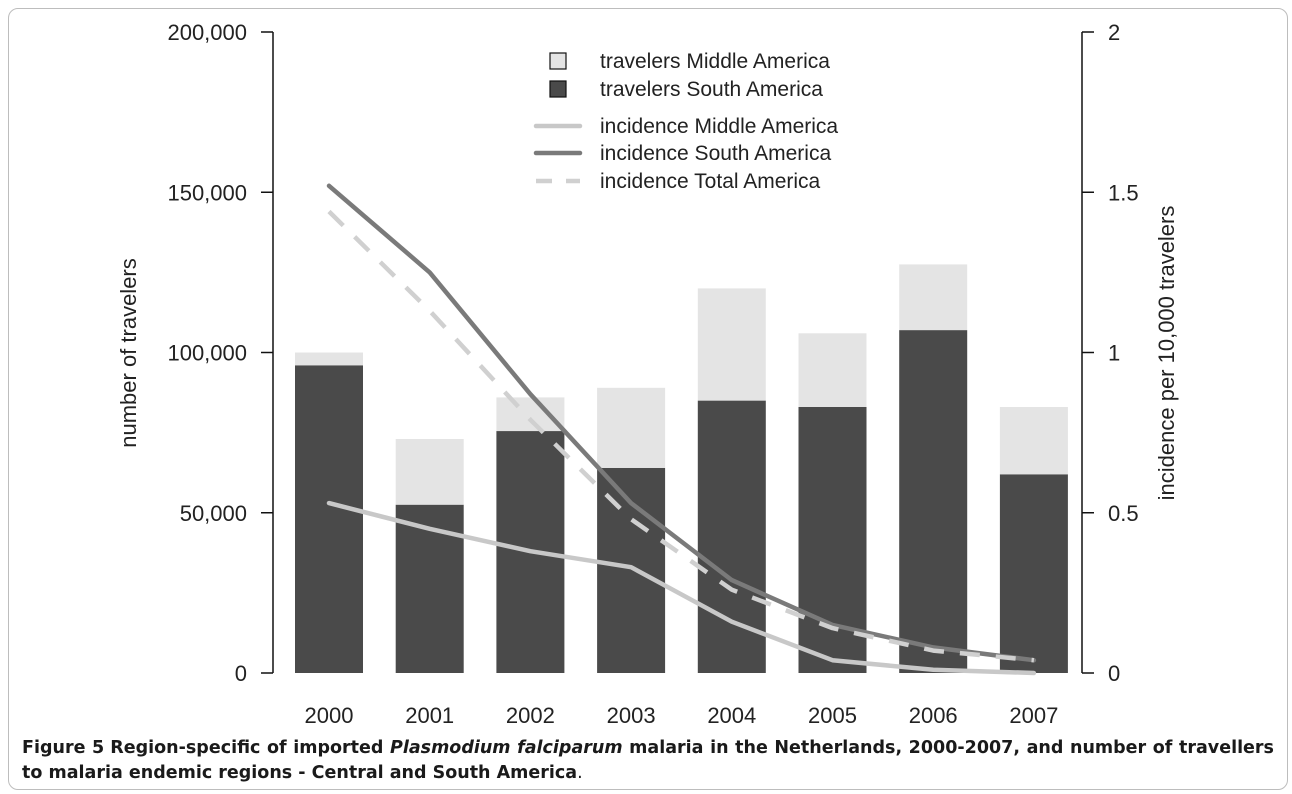 This screenshot has width=1292, height=794. Describe the element at coordinates (530, 414) in the screenshot. I see `bar-middle-2002` at that location.